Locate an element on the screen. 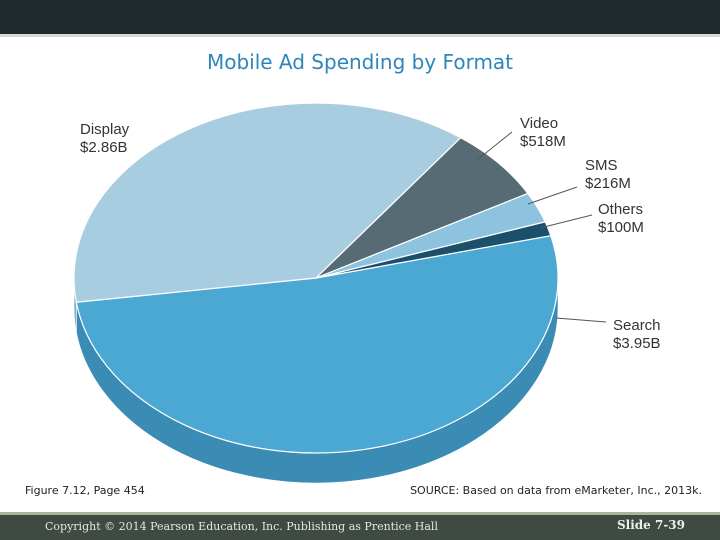 The height and width of the screenshot is (540, 720). figure-caption: Figure 7.12, Page 454 is located at coordinates (85, 490).